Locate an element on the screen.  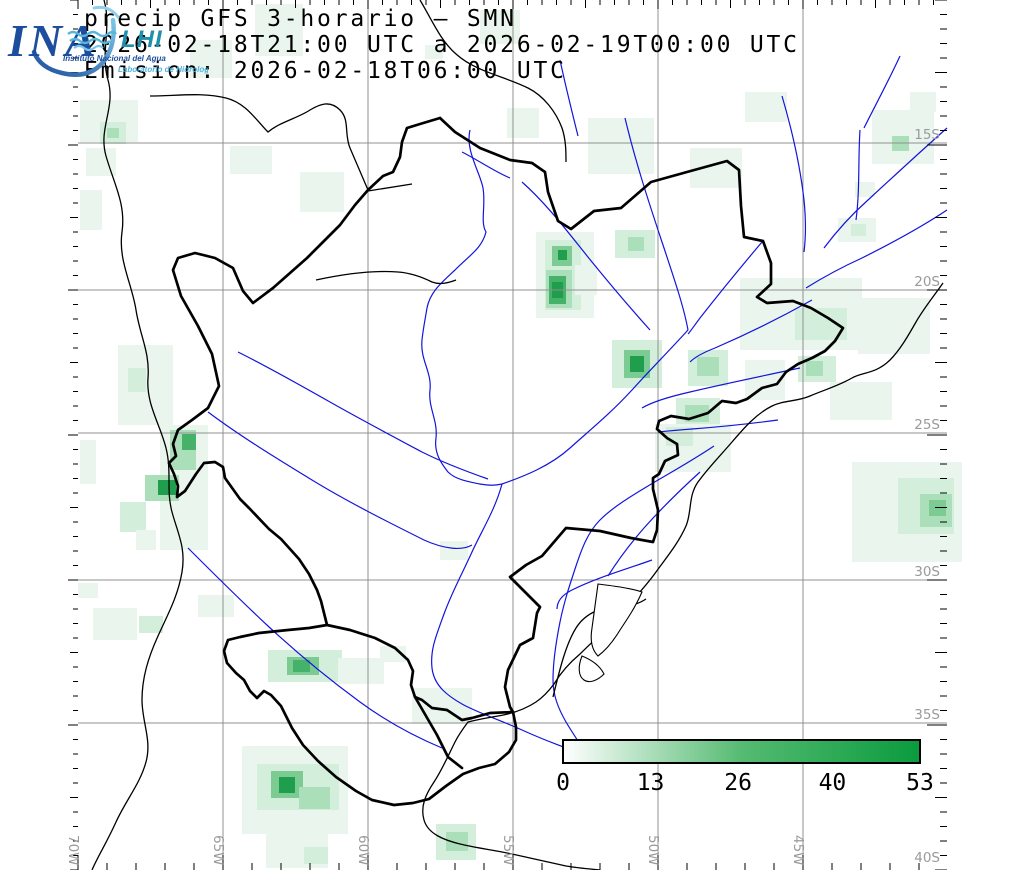
lagoa-mirim is located at coordinates (591, 669).